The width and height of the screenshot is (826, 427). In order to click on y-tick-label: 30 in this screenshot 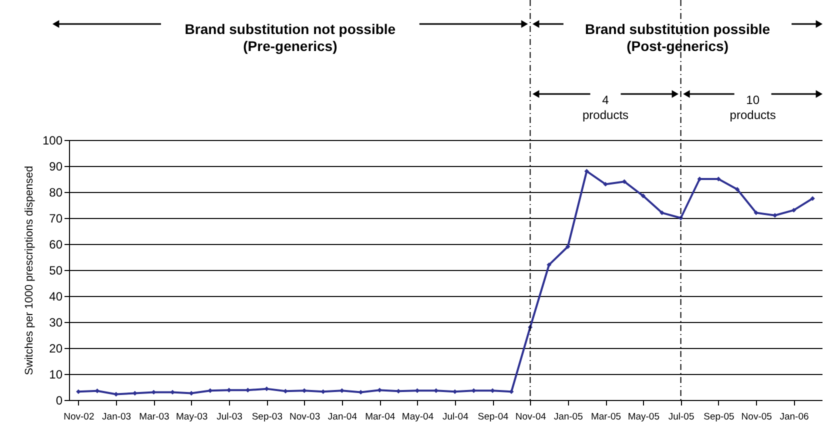, I will do `click(56, 323)`.